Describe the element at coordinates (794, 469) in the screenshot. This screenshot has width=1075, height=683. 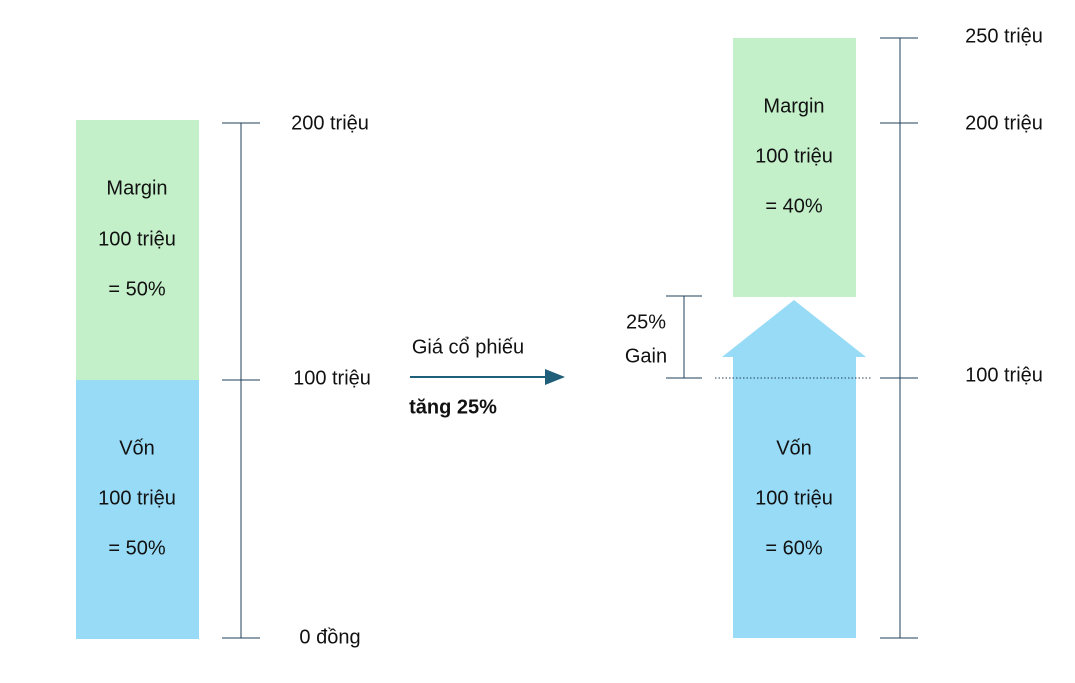
I see `capital-arrow` at that location.